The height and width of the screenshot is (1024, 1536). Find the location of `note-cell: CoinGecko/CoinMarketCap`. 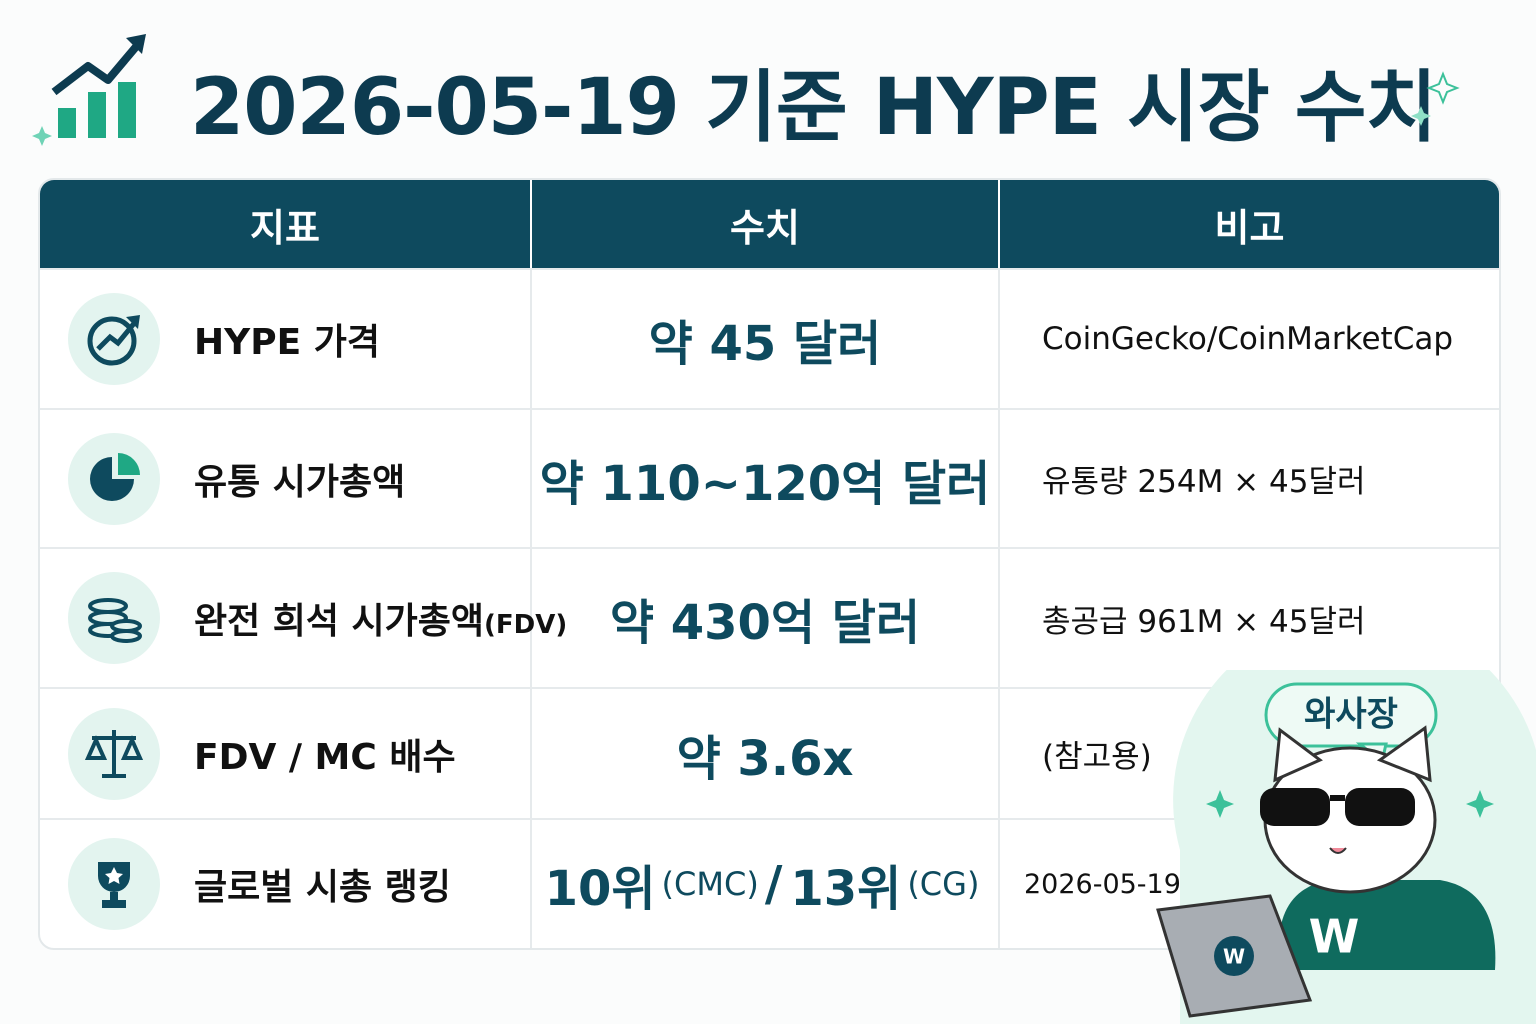

note-cell: CoinGecko/CoinMarketCap is located at coordinates (1248, 339).